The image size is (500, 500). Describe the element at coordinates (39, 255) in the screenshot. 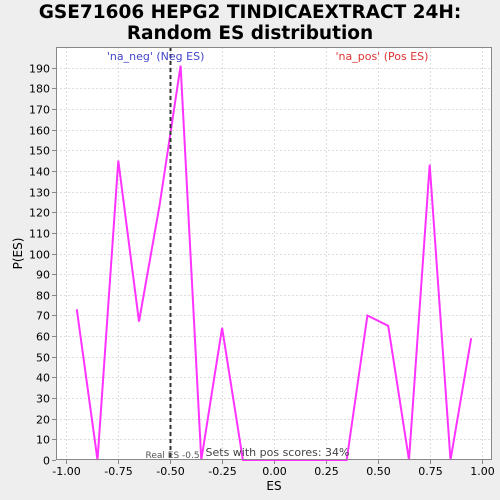

I see `y-tick-label: 100` at that location.